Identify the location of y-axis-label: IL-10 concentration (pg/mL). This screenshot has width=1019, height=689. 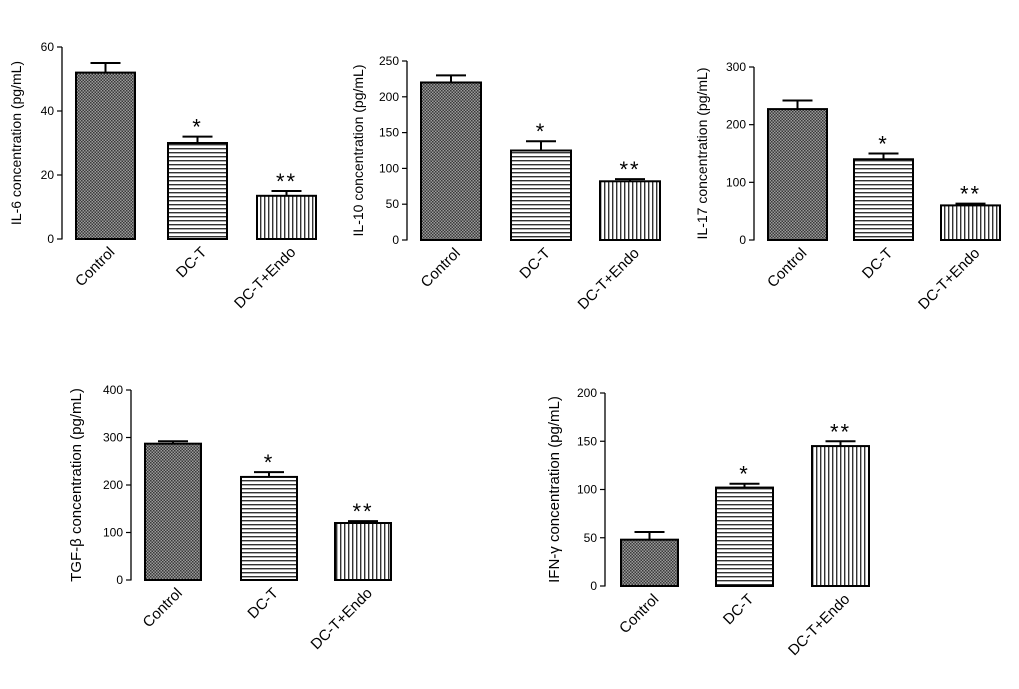
(358, 151).